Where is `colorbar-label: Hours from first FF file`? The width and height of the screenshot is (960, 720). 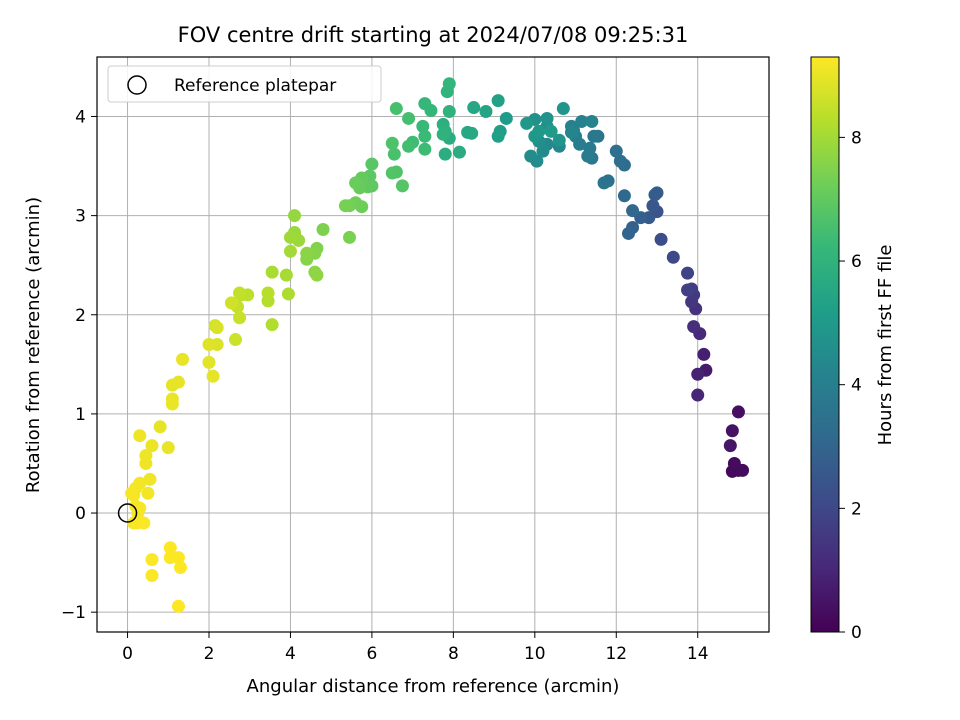
colorbar-label: Hours from first FF file is located at coordinates (885, 345).